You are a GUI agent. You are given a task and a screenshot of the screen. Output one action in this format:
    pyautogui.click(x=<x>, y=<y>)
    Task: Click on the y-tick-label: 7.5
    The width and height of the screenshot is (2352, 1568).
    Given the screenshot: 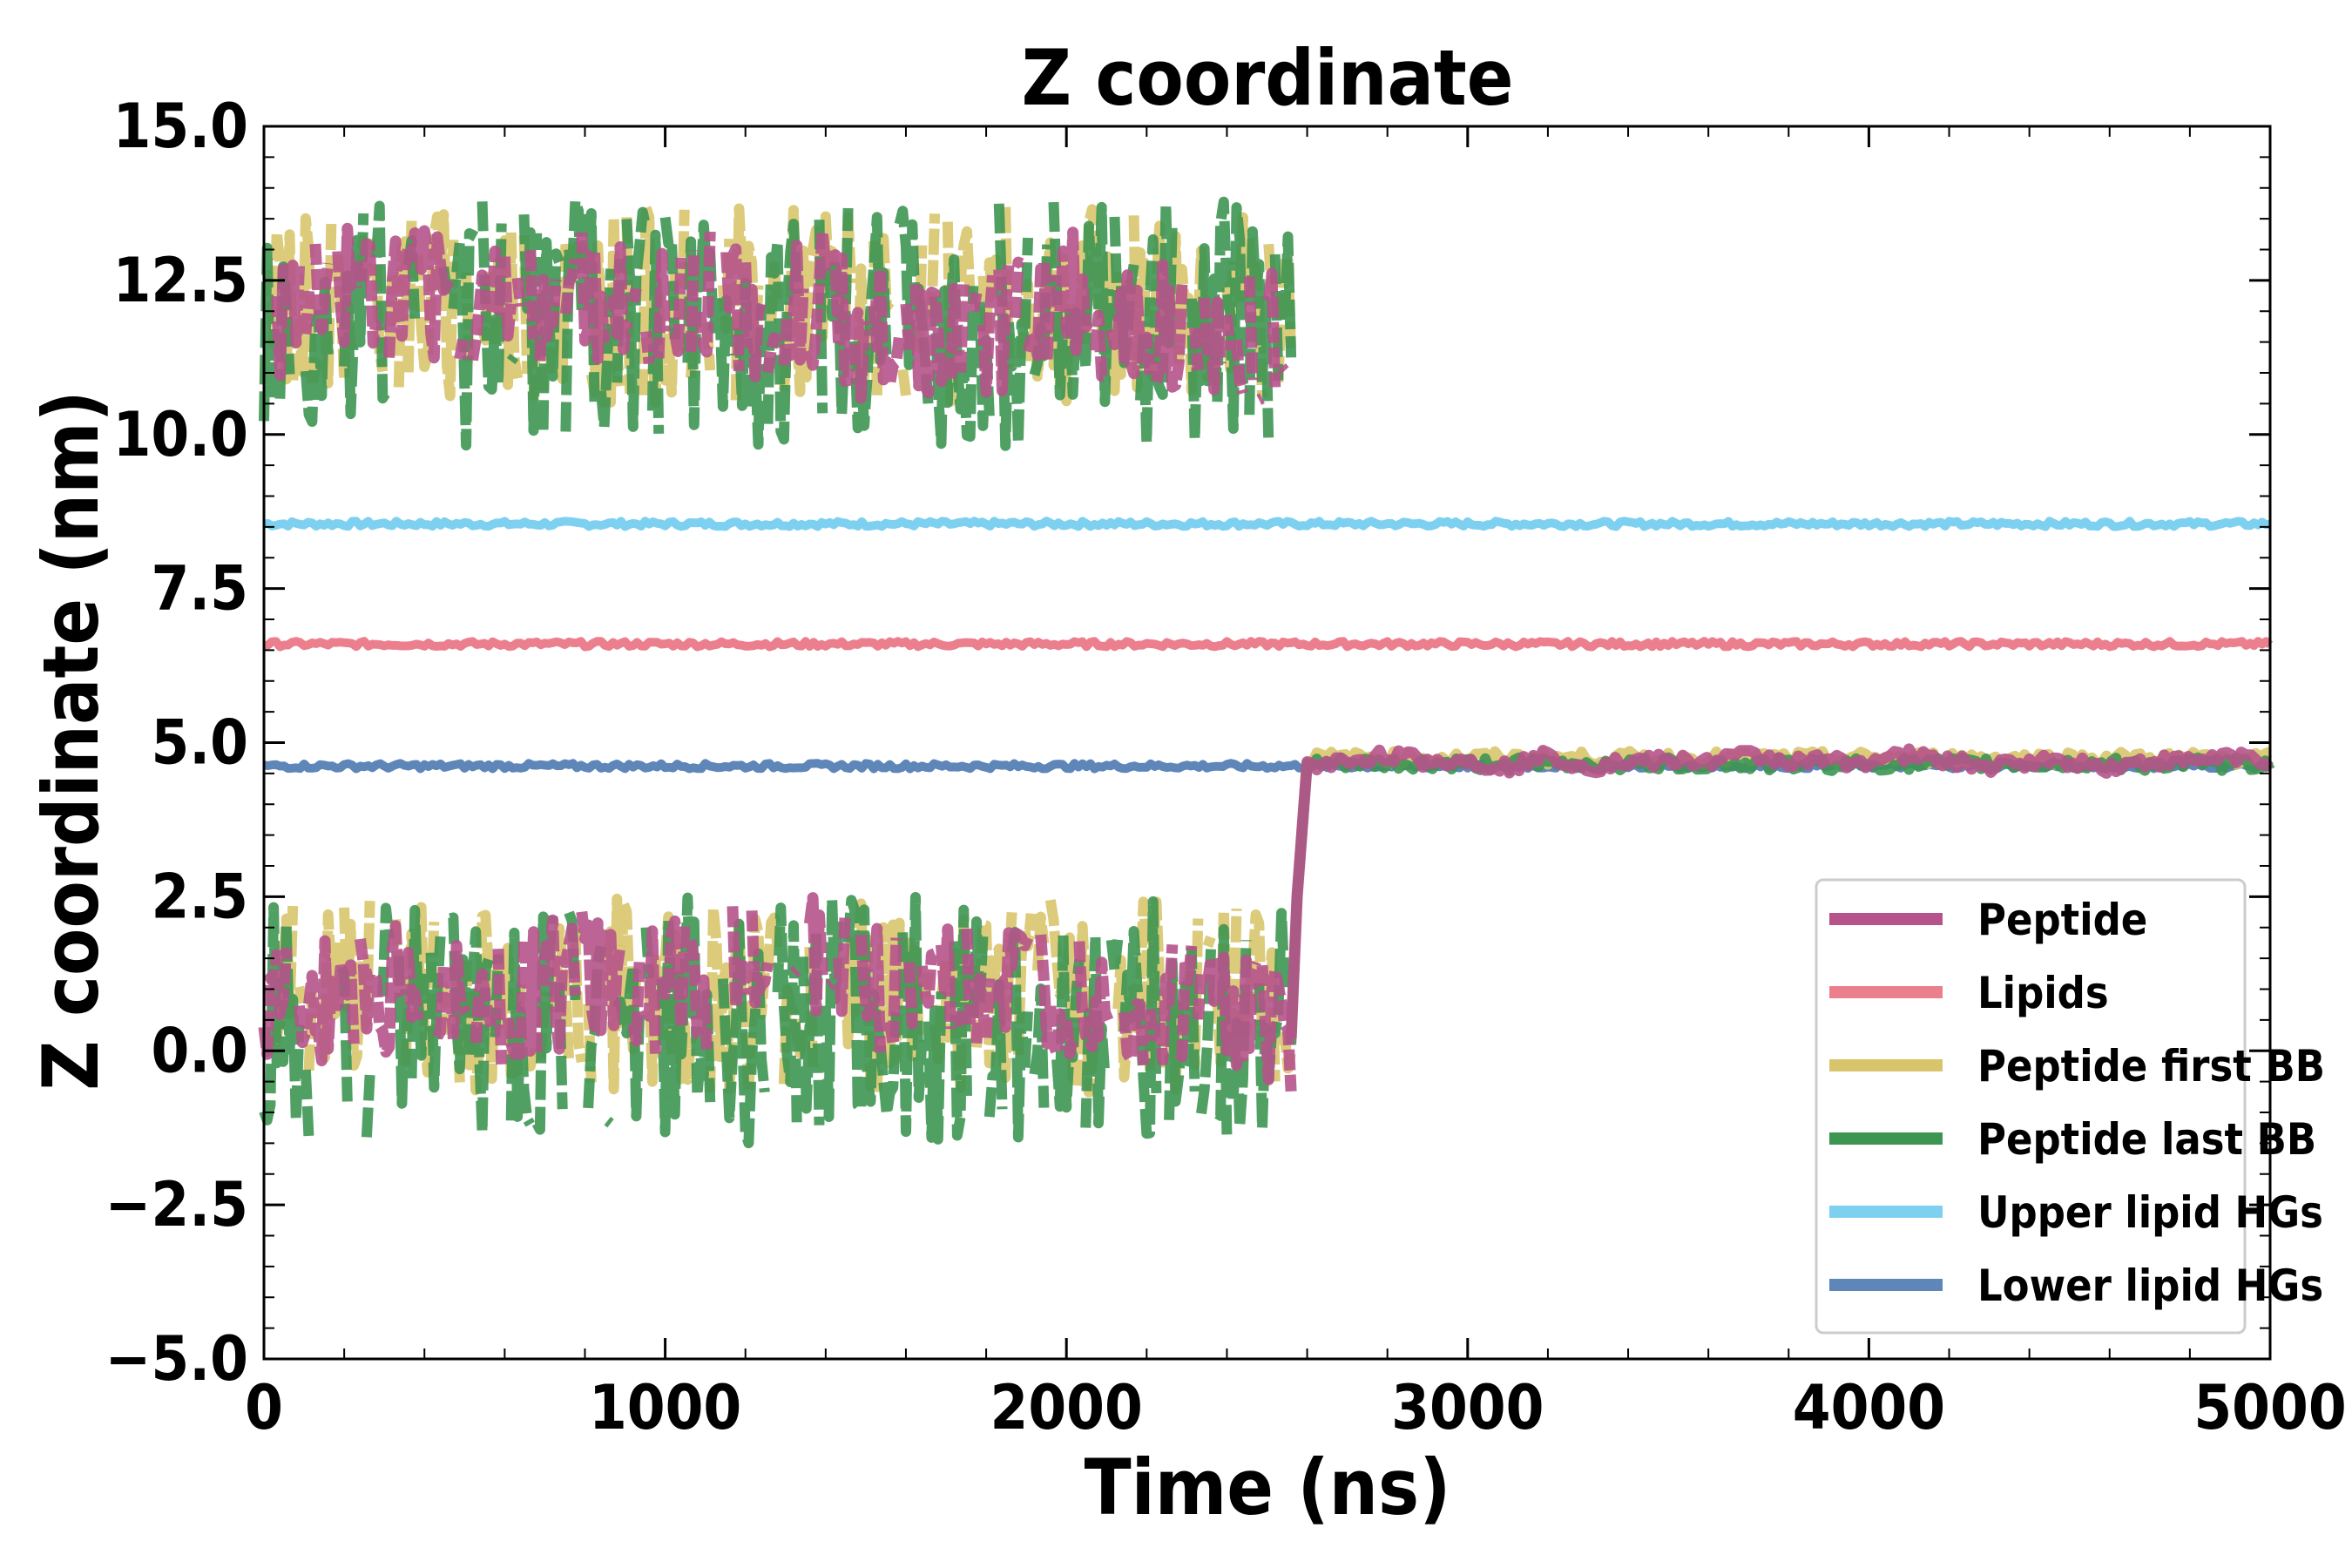 What is the action you would take?
    pyautogui.click(x=199, y=589)
    